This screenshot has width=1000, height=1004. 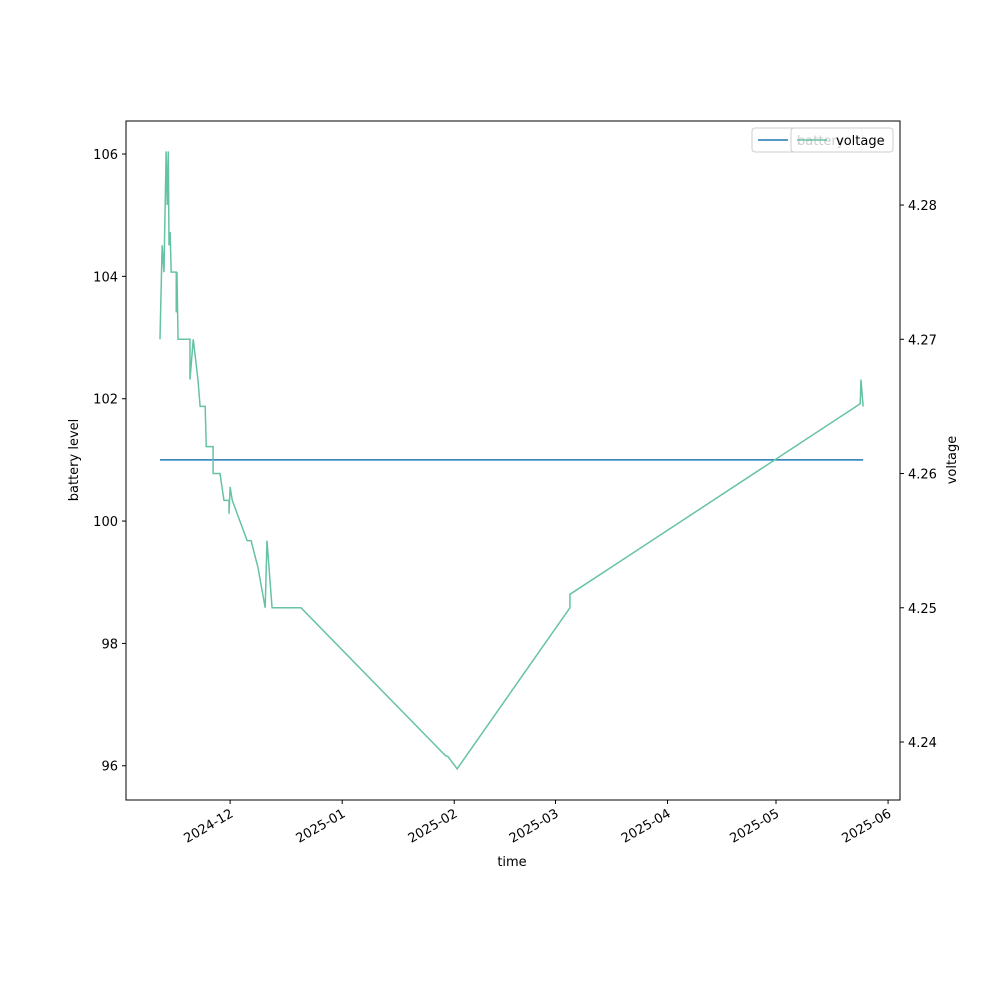 What do you see at coordinates (433, 826) in the screenshot?
I see `x-tick-label: 2025-02` at bounding box center [433, 826].